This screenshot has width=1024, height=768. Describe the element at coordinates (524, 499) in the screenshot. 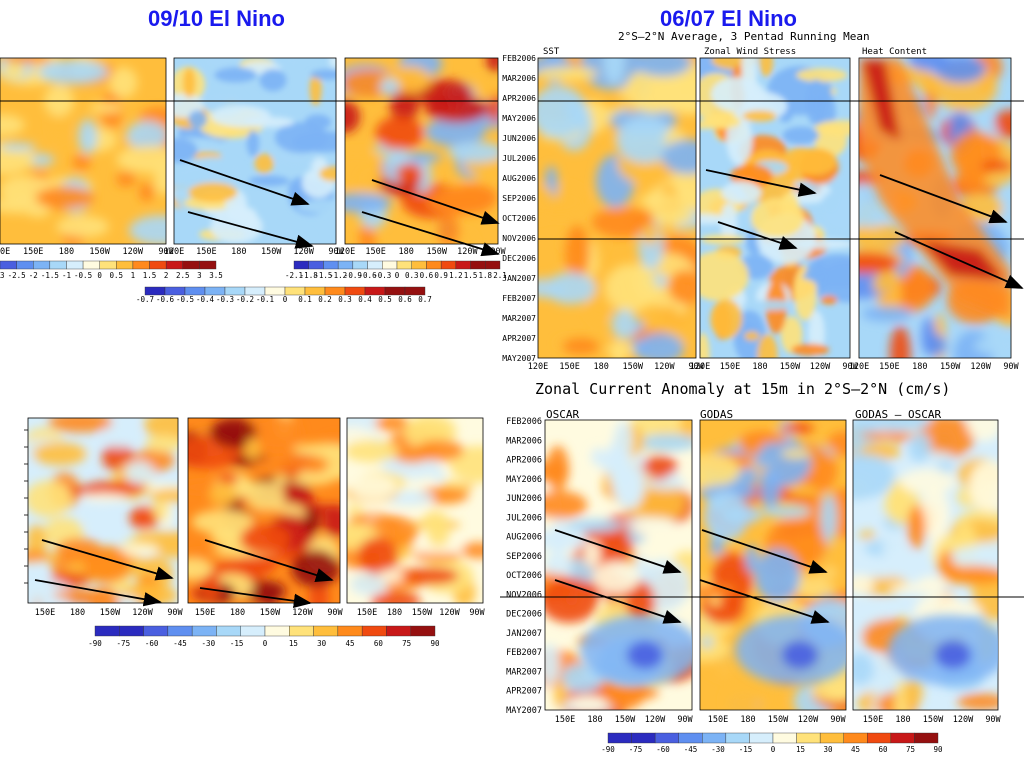

I see `month-label-bottom: JUN2006` at that location.